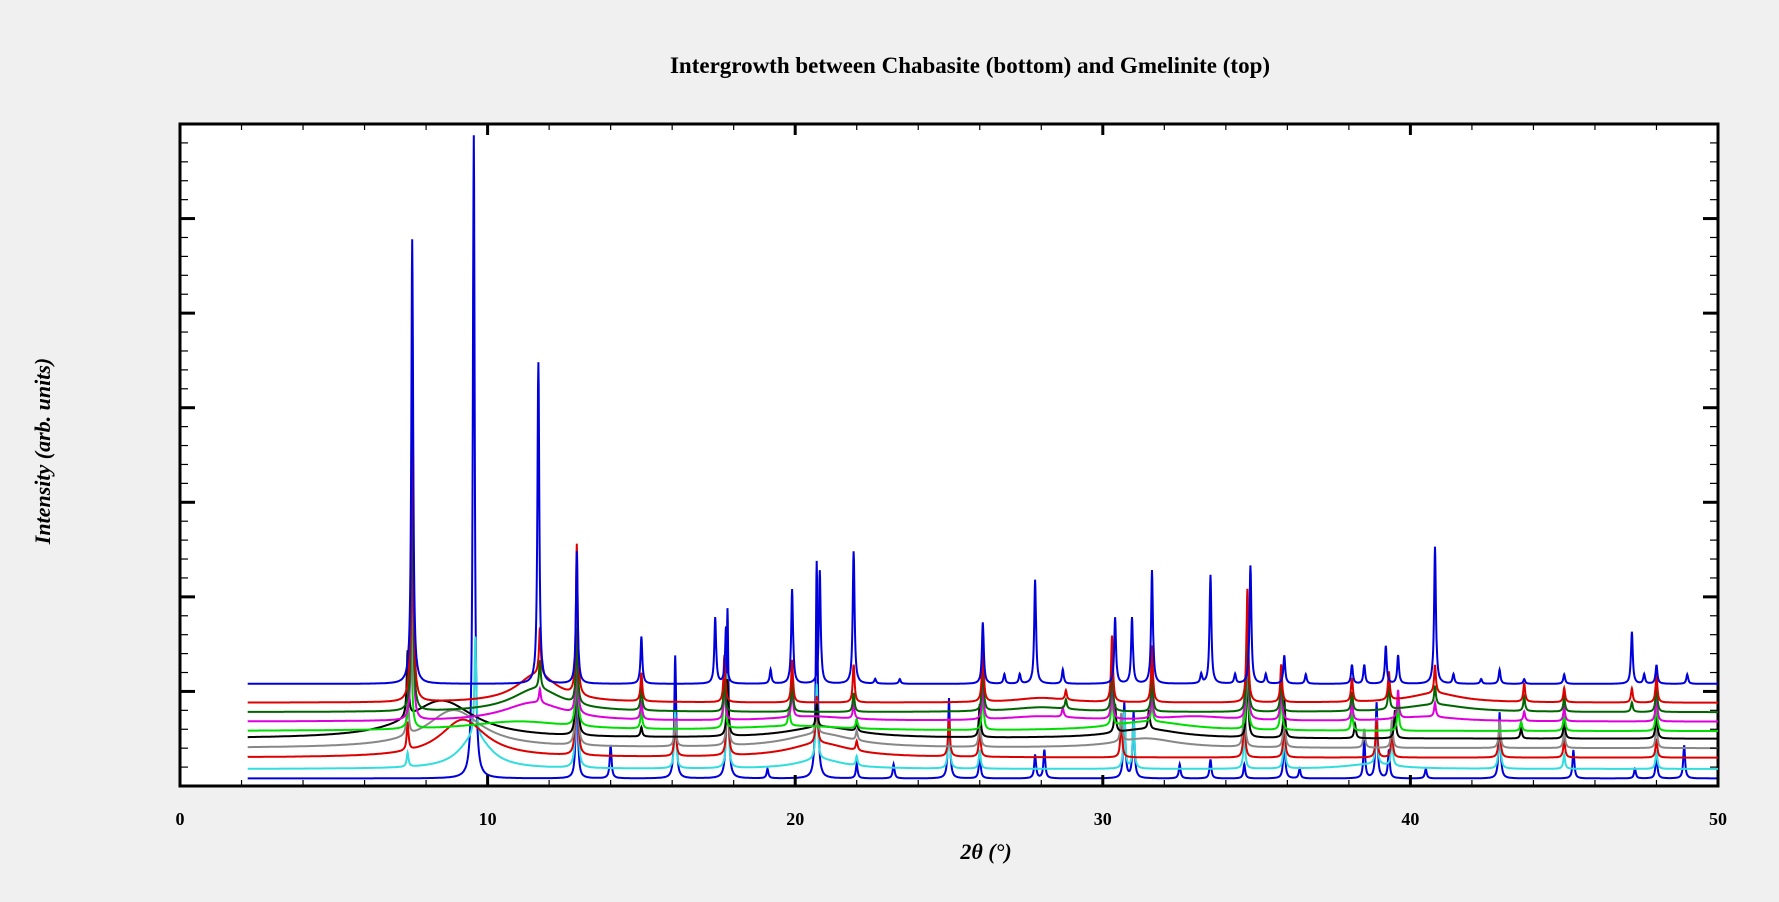 The width and height of the screenshot is (1779, 902). I want to click on series-3-trace, so click(982, 690).